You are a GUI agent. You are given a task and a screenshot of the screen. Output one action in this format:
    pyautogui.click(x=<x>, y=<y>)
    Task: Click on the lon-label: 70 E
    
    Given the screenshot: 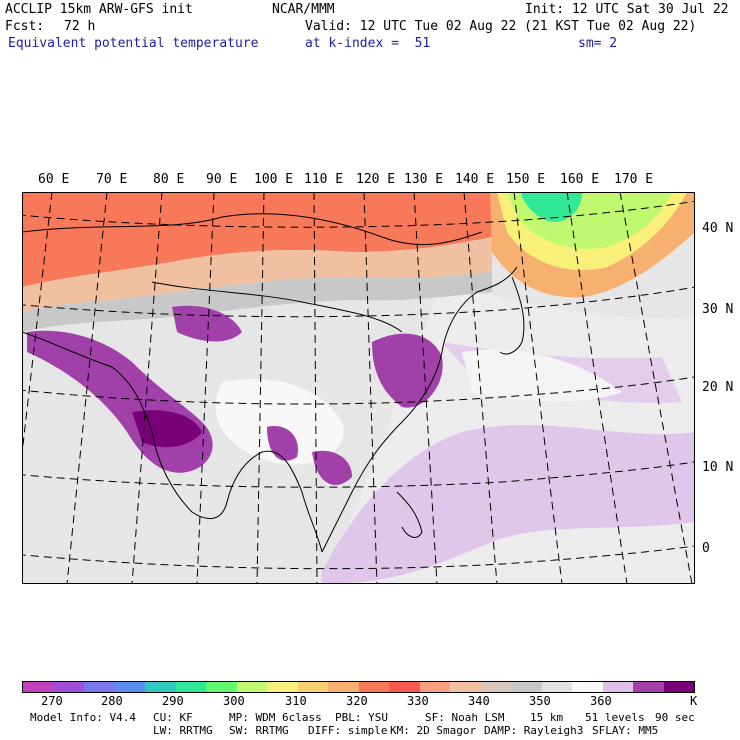 What is the action you would take?
    pyautogui.click(x=112, y=179)
    